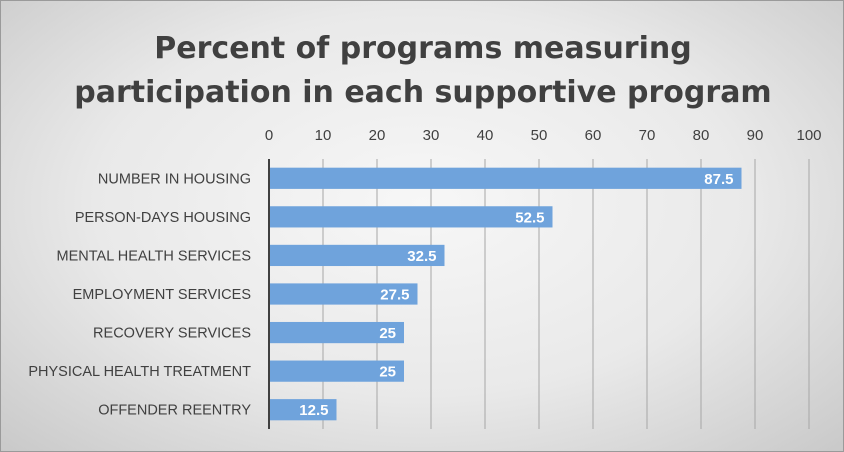 This screenshot has height=452, width=844. What do you see at coordinates (593, 135) in the screenshot?
I see `x-tick-label: 60` at bounding box center [593, 135].